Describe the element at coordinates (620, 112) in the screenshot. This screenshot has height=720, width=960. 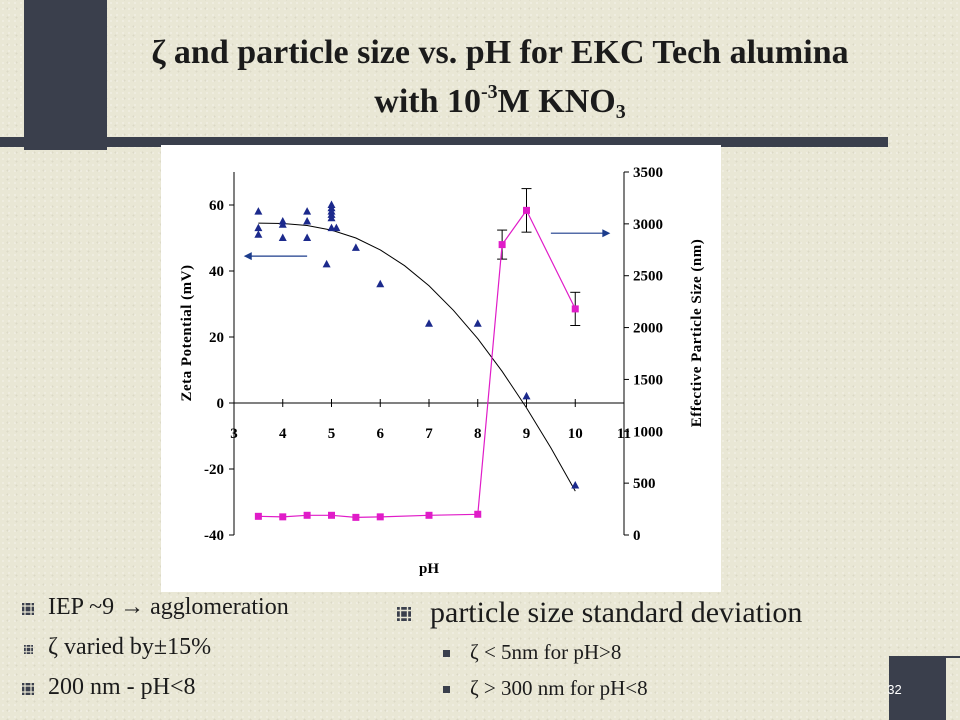
I see `title-subscript: 3` at that location.